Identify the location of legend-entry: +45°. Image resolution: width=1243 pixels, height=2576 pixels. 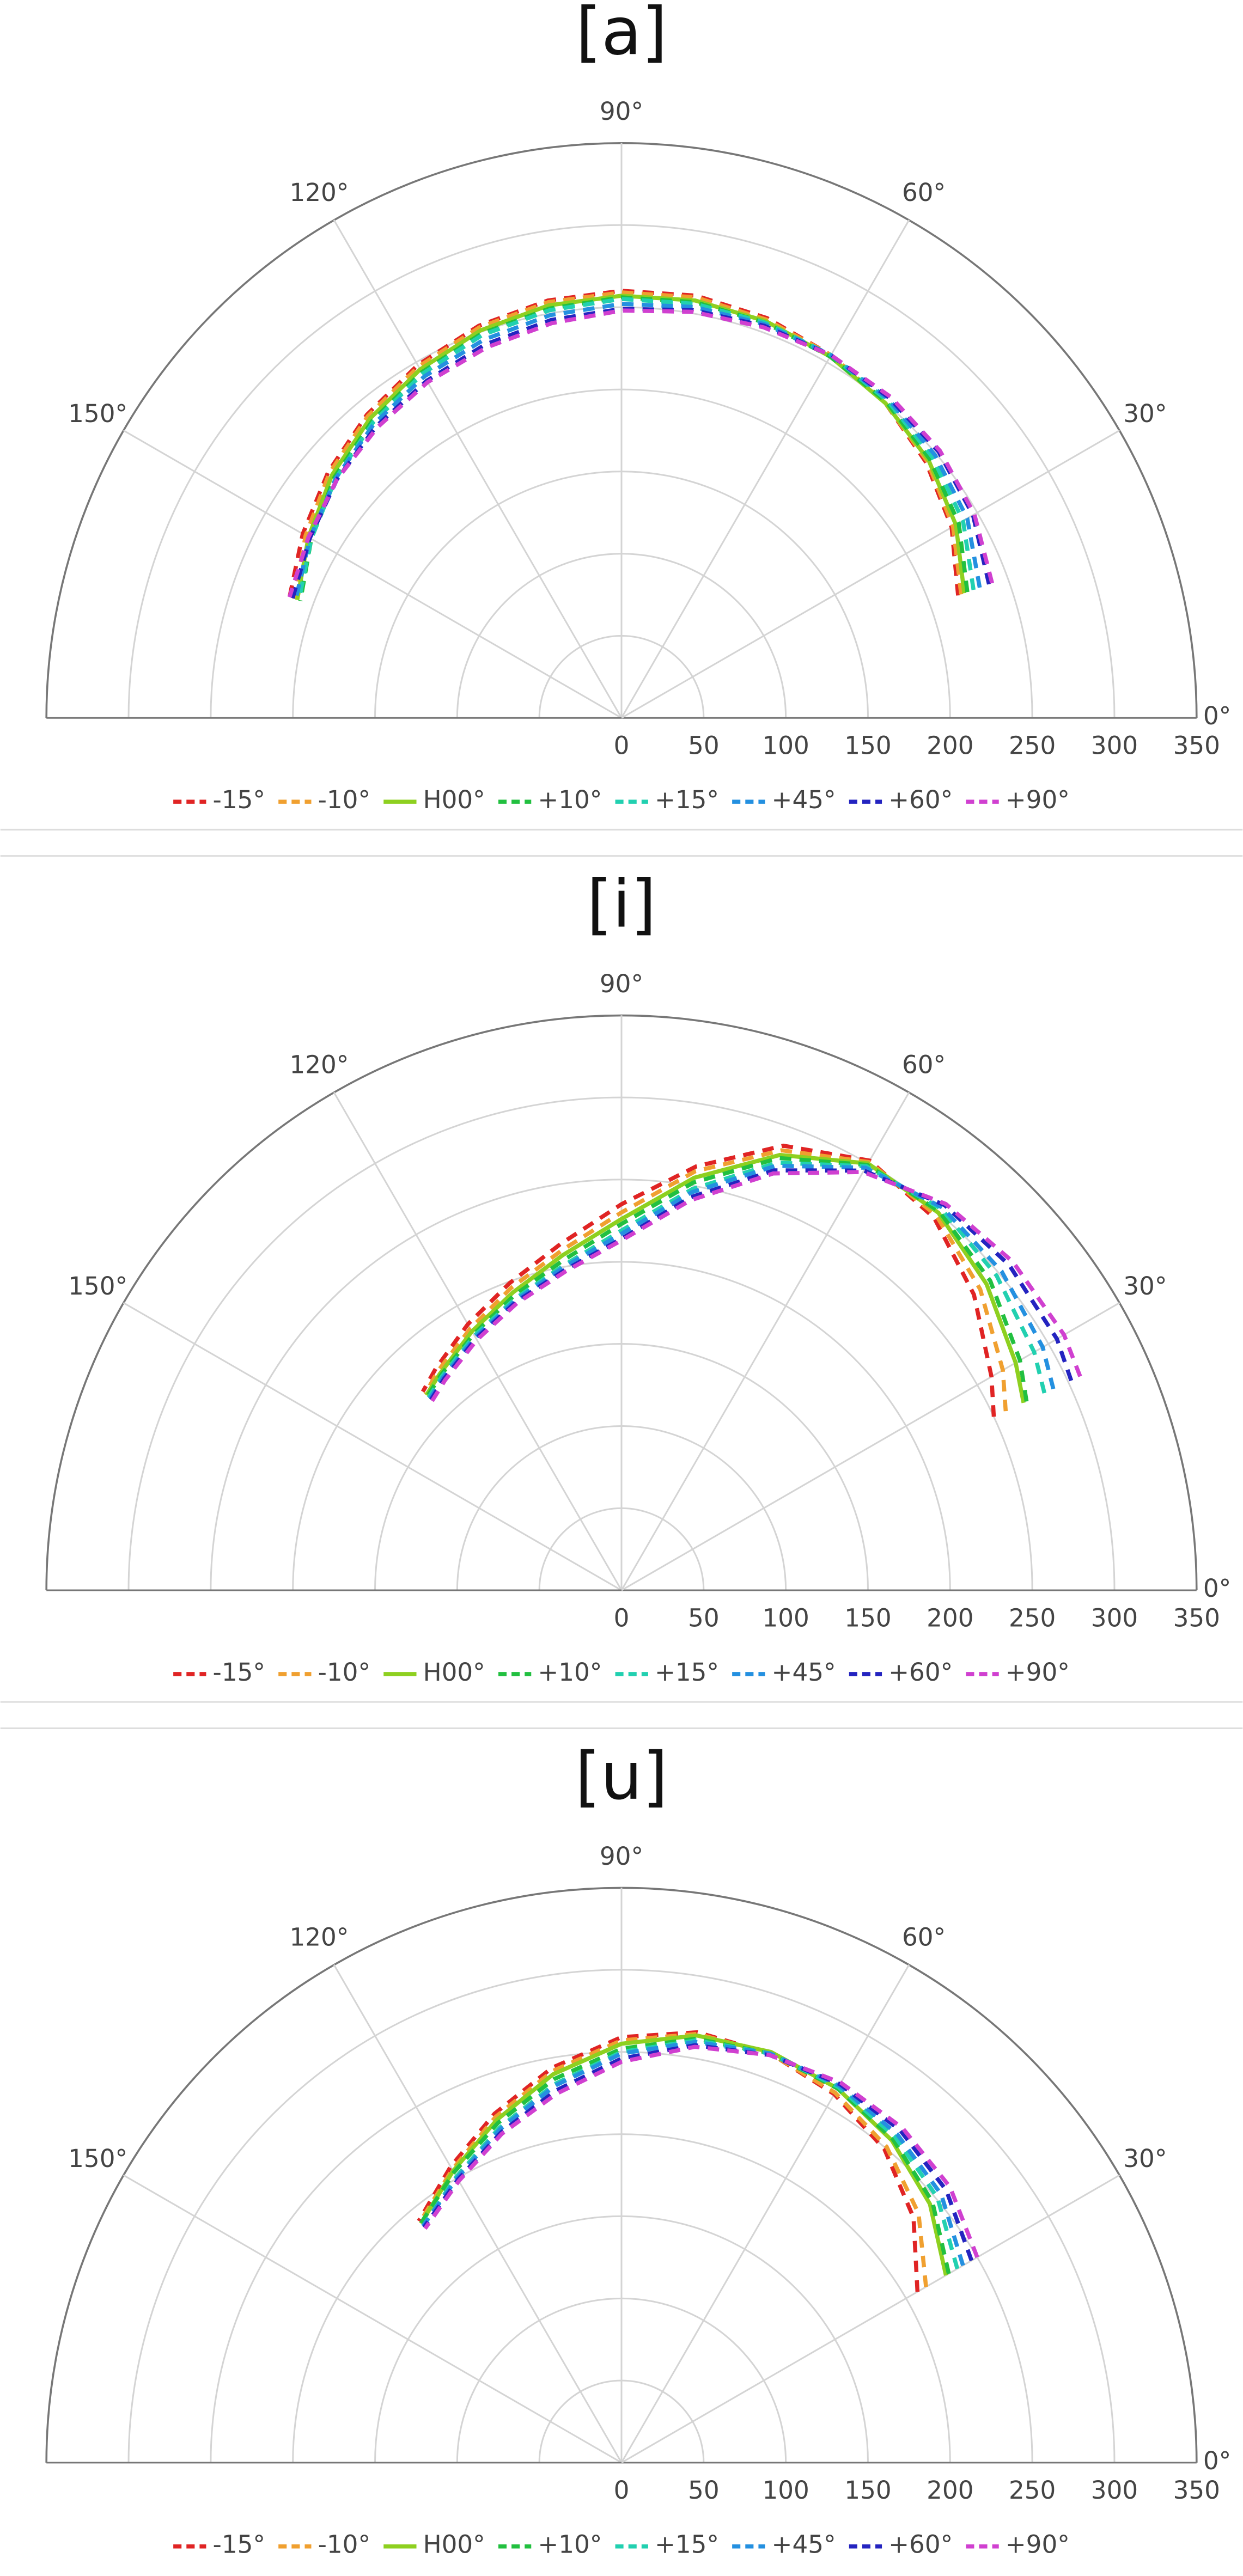
(784, 799).